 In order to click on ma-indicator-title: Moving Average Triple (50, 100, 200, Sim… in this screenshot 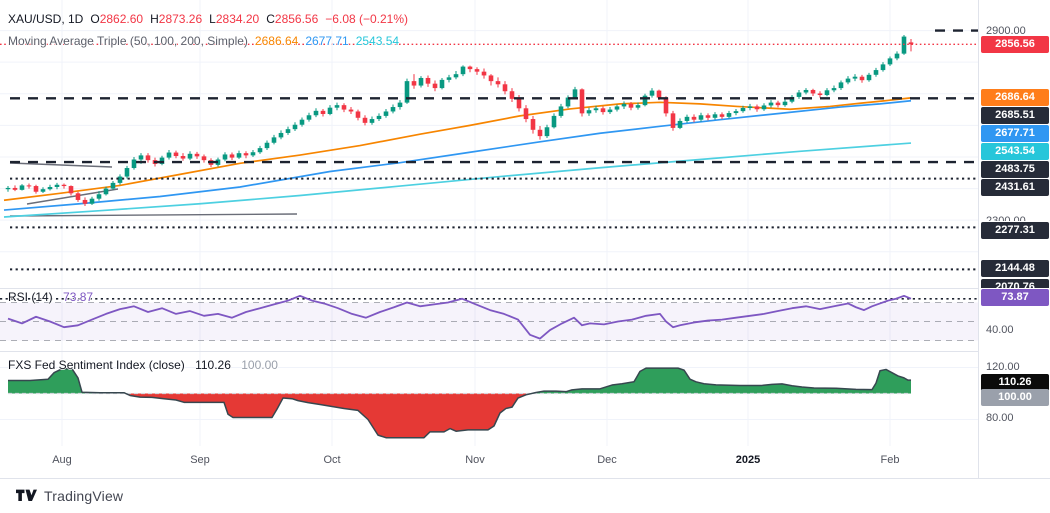, I will do `click(128, 41)`.